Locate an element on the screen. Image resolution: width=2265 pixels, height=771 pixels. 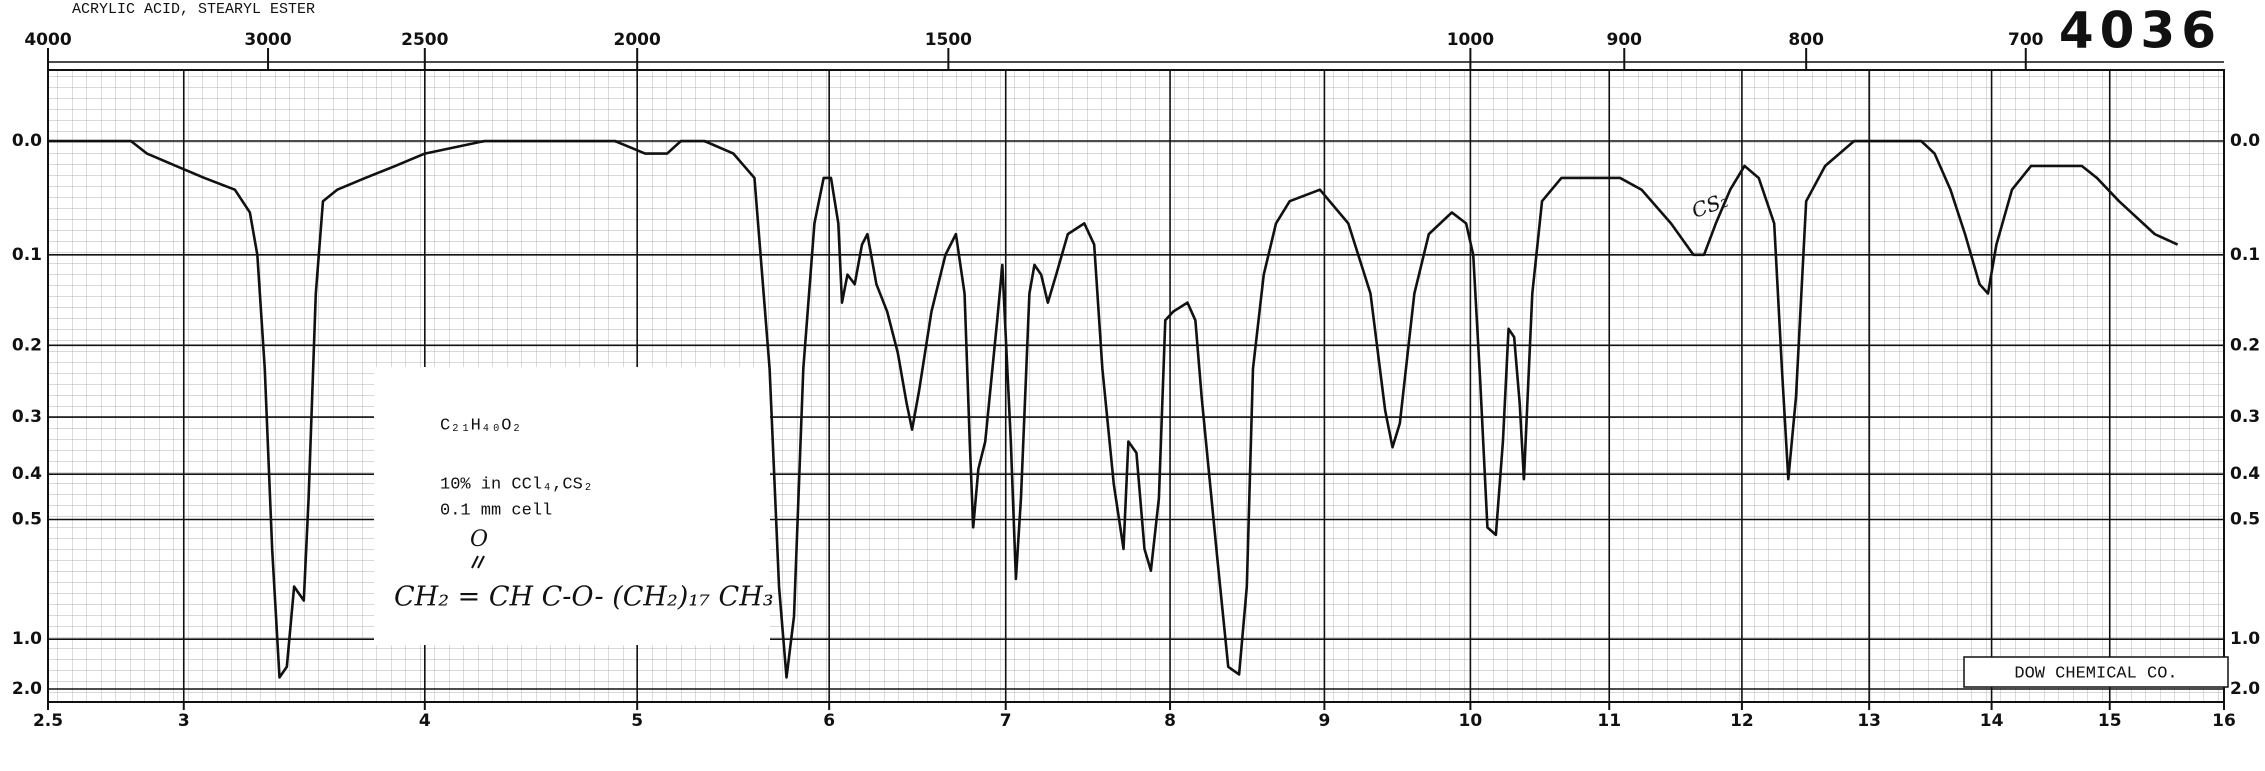
source-label: DOW CHEMICAL CO. is located at coordinates (2095, 673).